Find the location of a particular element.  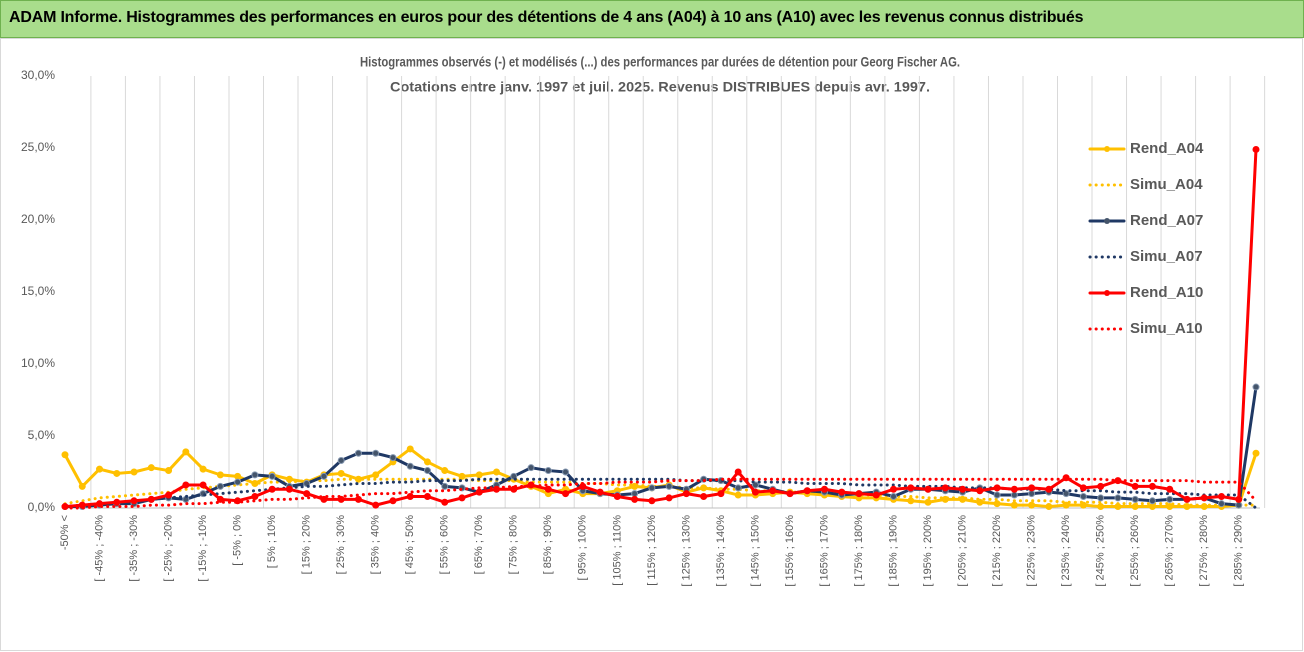

x-tick-label: [ 285% ; 290% is located at coordinates (1239, 551).